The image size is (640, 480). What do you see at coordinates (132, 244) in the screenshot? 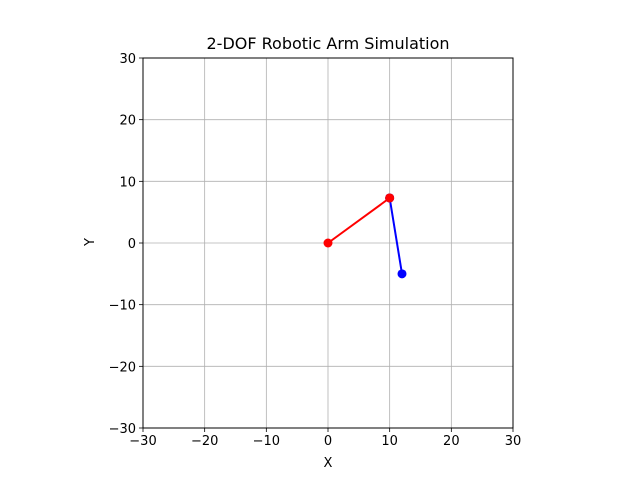
I see `y-tick-label: 0` at bounding box center [132, 244].